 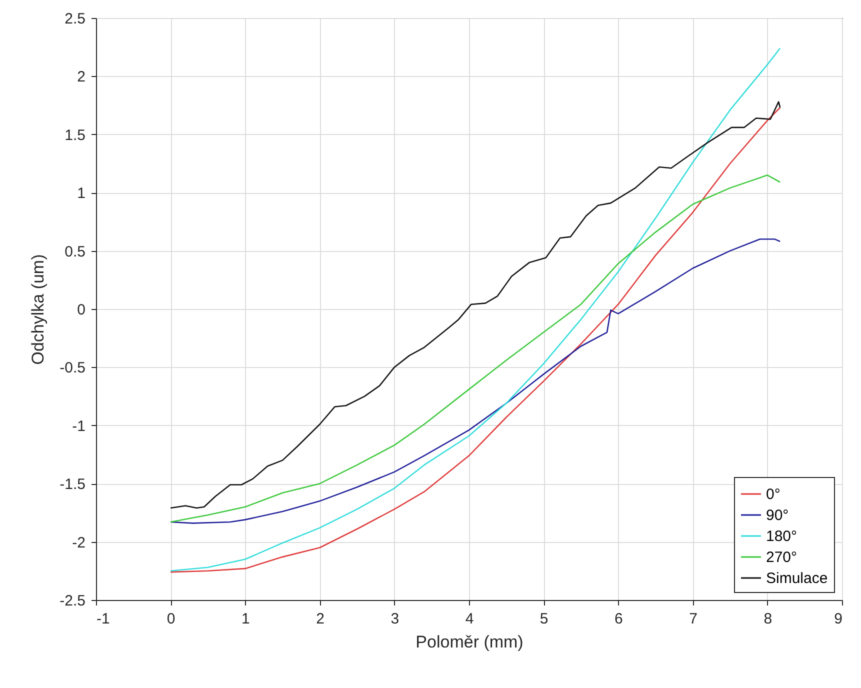 What do you see at coordinates (768, 619) in the screenshot?
I see `x-tick-label: 8` at bounding box center [768, 619].